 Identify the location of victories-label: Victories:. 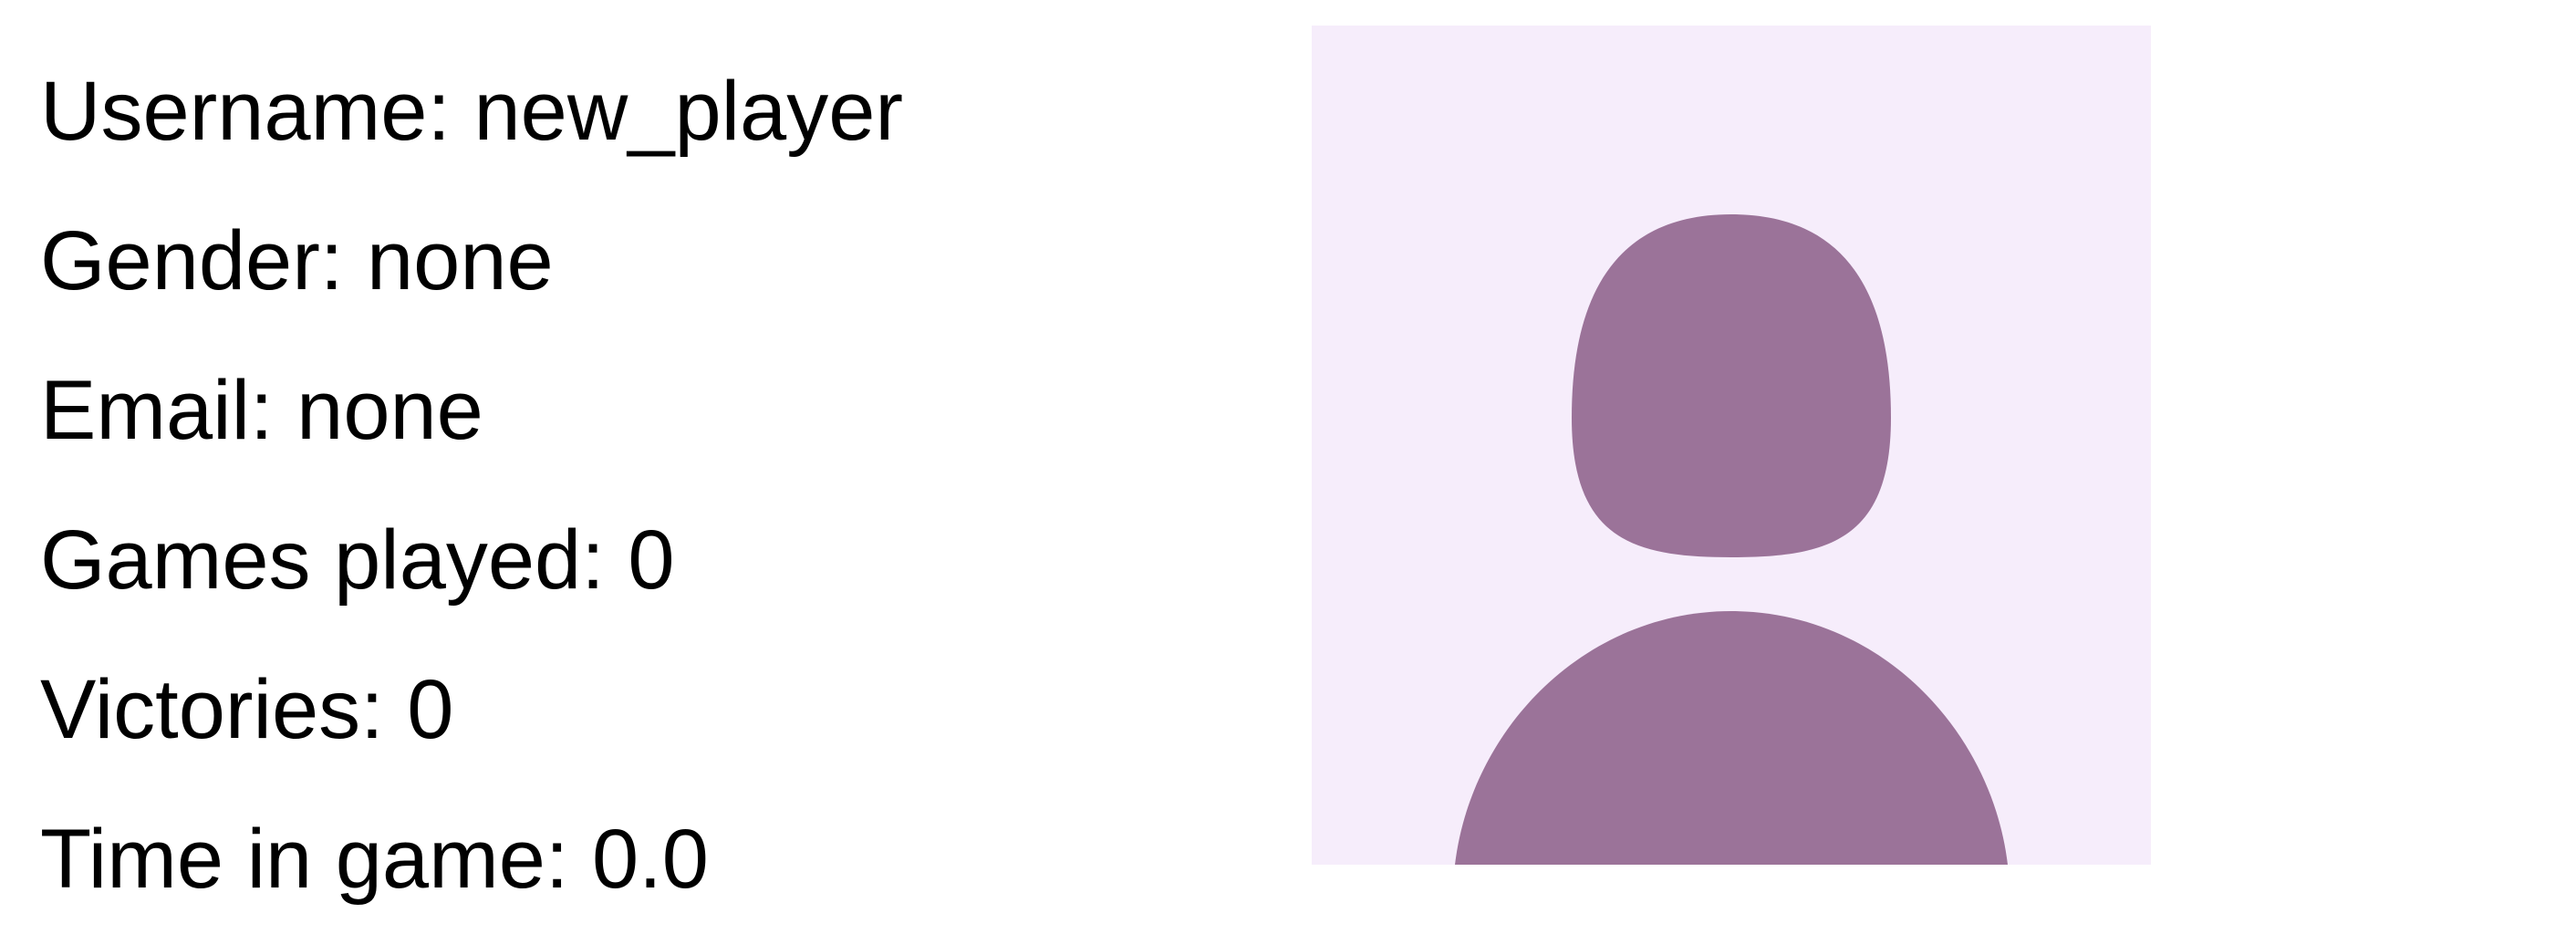
(212, 710).